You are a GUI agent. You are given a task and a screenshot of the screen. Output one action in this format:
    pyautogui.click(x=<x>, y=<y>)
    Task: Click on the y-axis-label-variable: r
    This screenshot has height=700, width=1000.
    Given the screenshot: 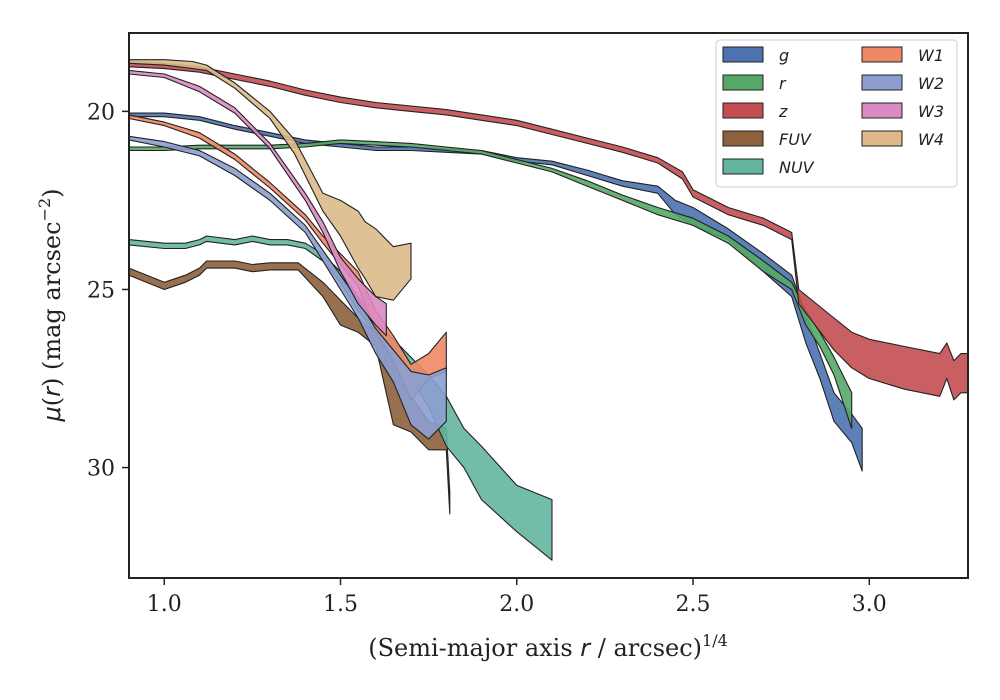 What is the action you would take?
    pyautogui.click(x=52, y=391)
    